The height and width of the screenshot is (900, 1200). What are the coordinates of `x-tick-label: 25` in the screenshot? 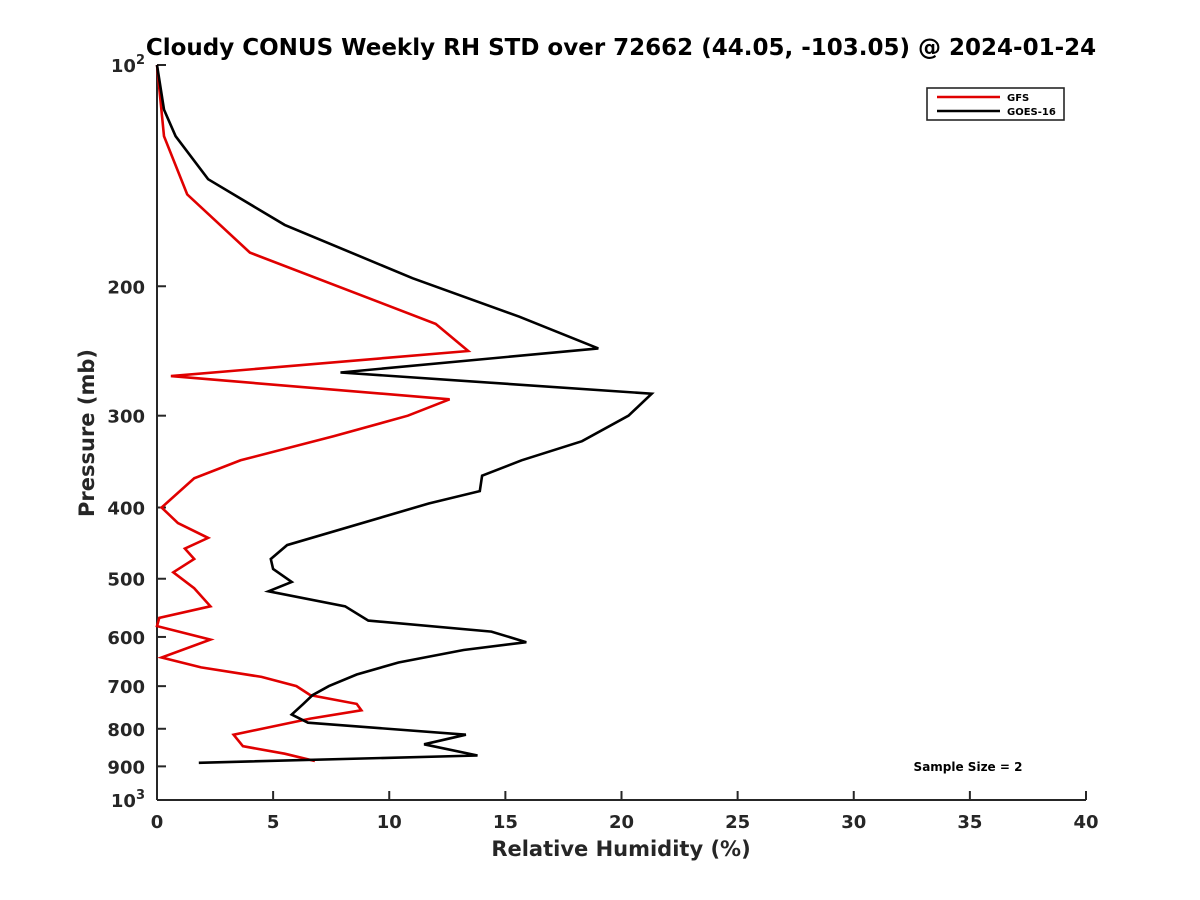 It's located at (737, 822).